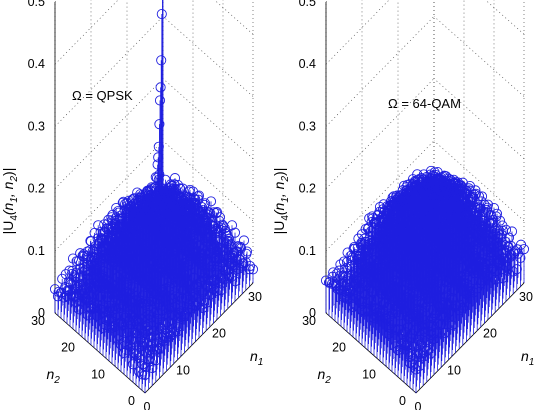  What do you see at coordinates (102, 95) in the screenshot?
I see `annotation: Ω = QPSK` at bounding box center [102, 95].